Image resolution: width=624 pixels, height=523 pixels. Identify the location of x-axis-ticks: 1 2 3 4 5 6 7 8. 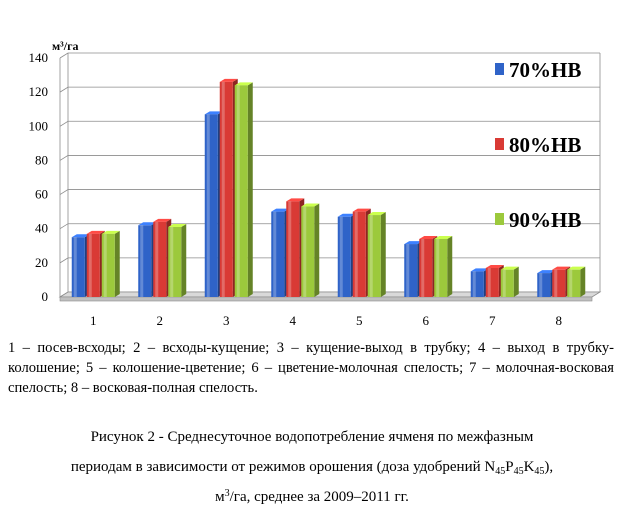
(326, 320).